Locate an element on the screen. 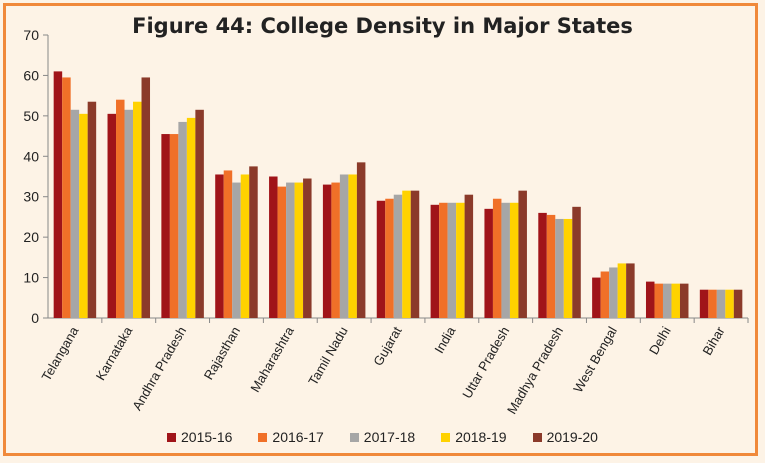 This screenshot has width=765, height=463. y-tick-label: 70 is located at coordinates (31, 35).